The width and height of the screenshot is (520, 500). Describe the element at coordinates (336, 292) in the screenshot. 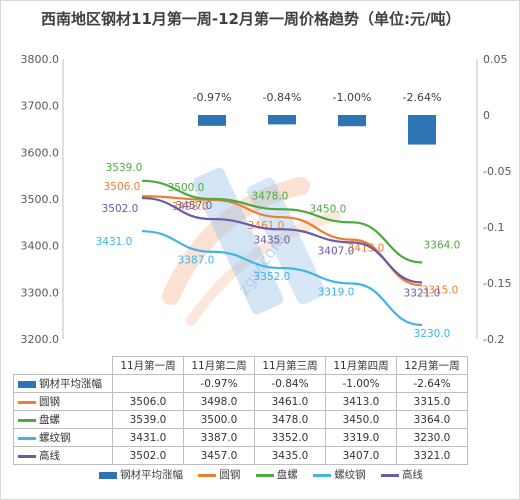

I see `series-data-label: 3319.0` at that location.